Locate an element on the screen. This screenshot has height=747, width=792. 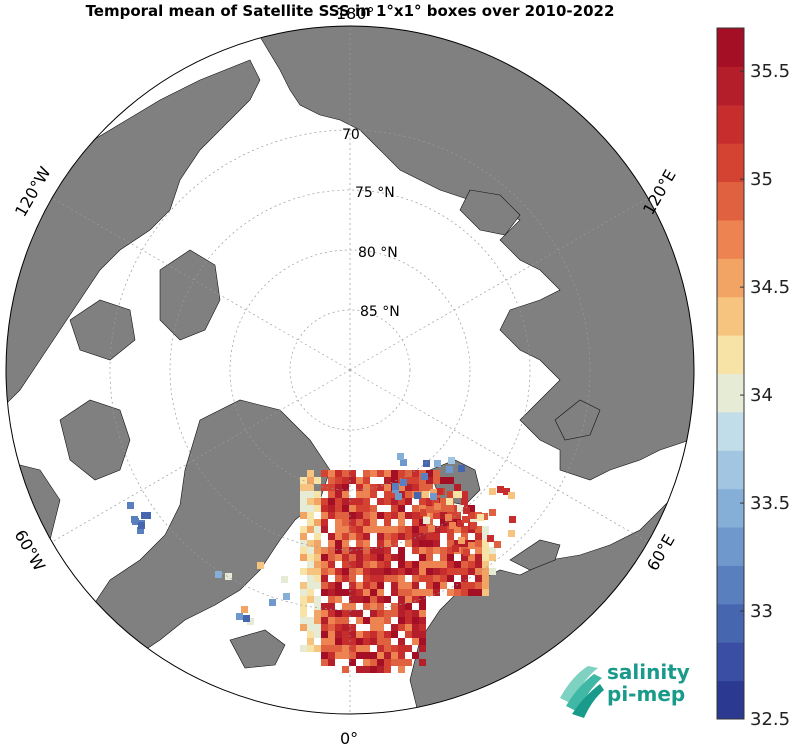
land-kola is located at coordinates (535, 555).